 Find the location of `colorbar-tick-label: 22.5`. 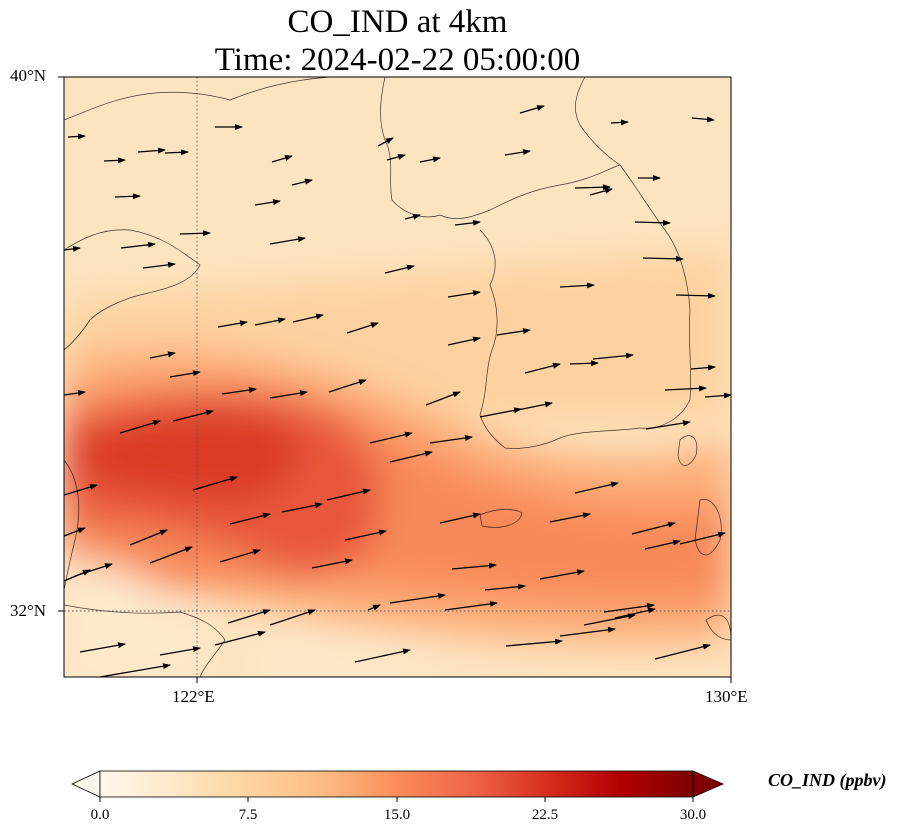

colorbar-tick-label: 22.5 is located at coordinates (545, 815).